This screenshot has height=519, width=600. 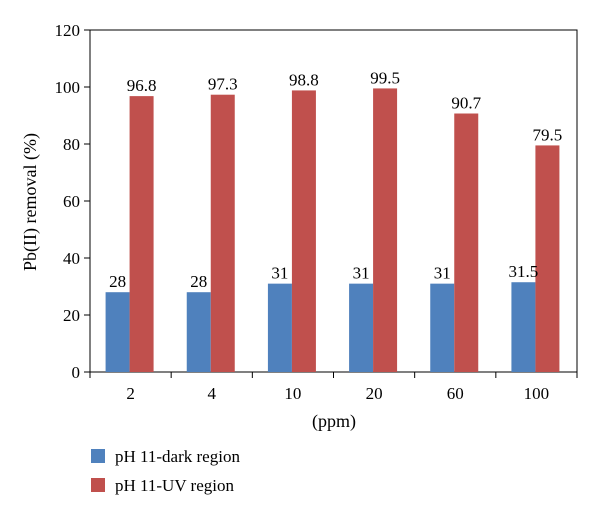 What do you see at coordinates (333, 387) in the screenshot?
I see `x-axis-ticks: 2 4 10 20 60 100` at bounding box center [333, 387].